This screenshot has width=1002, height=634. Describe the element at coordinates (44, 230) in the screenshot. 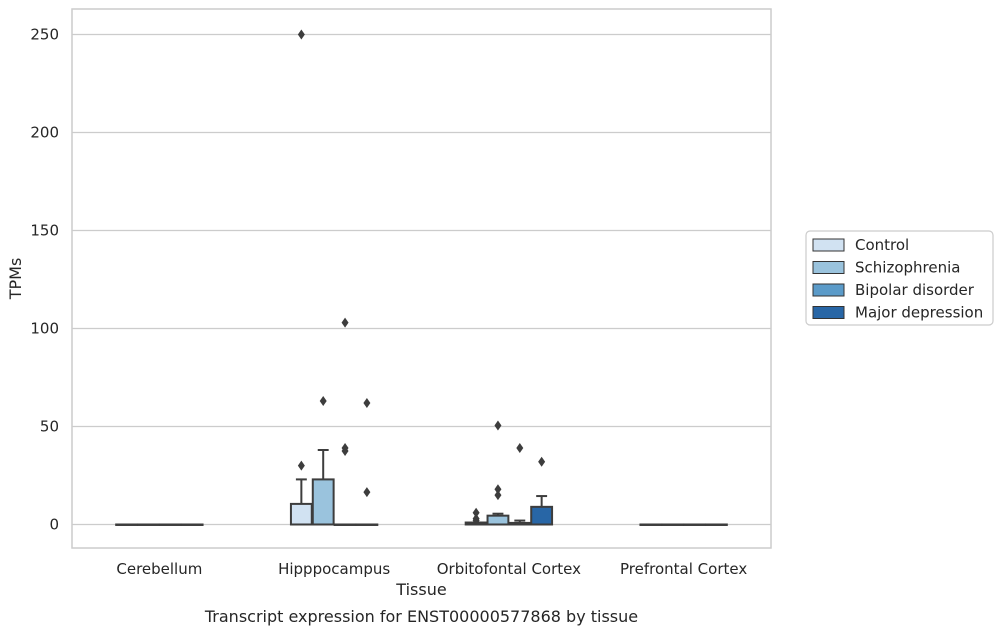

I see `y-tick-label: 150` at that location.